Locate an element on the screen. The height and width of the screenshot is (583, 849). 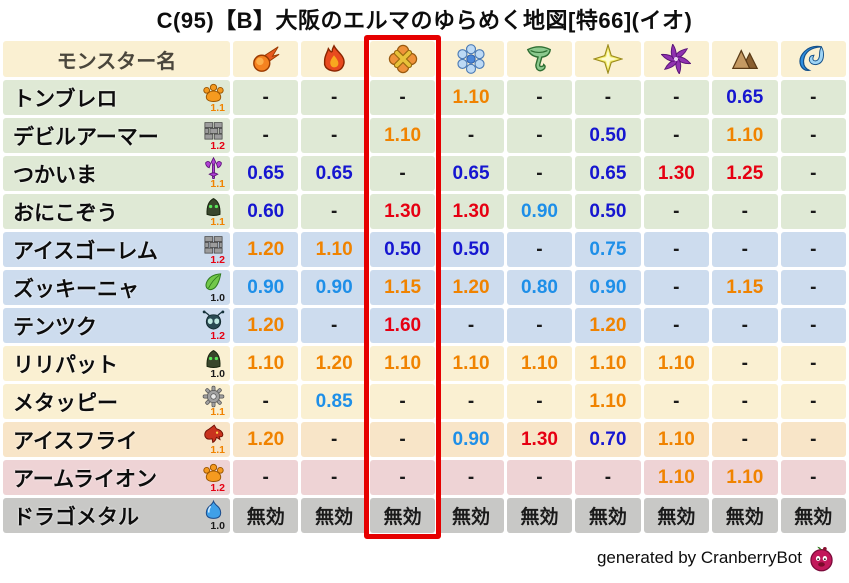
page-title: C(95)【B】大阪のエルマのゆらめく地図[特66](イオ) is located at coordinates (424, 20).